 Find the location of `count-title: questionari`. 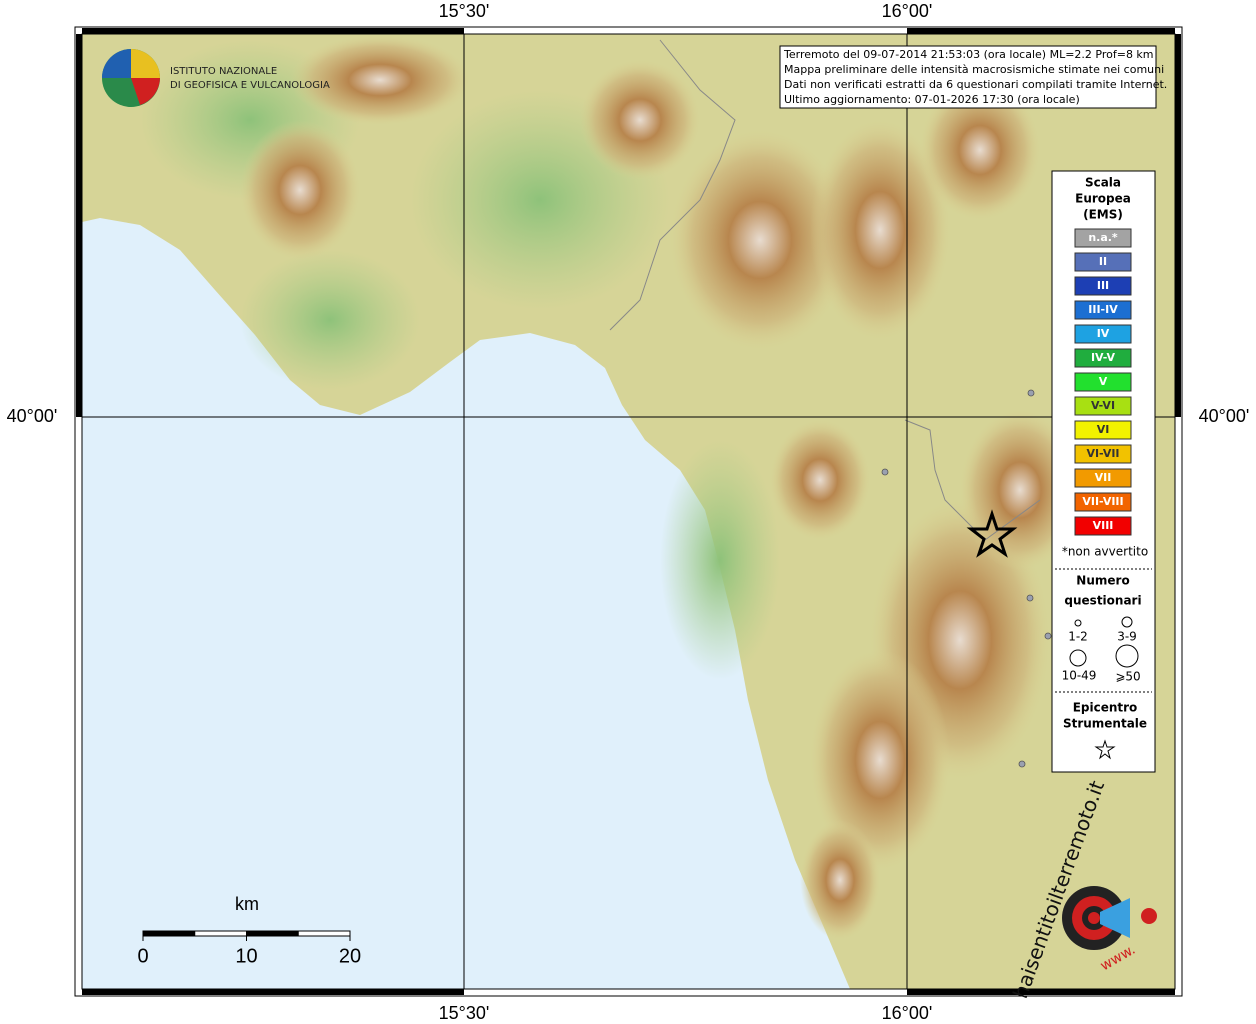

count-title: questionari is located at coordinates (1102, 601).